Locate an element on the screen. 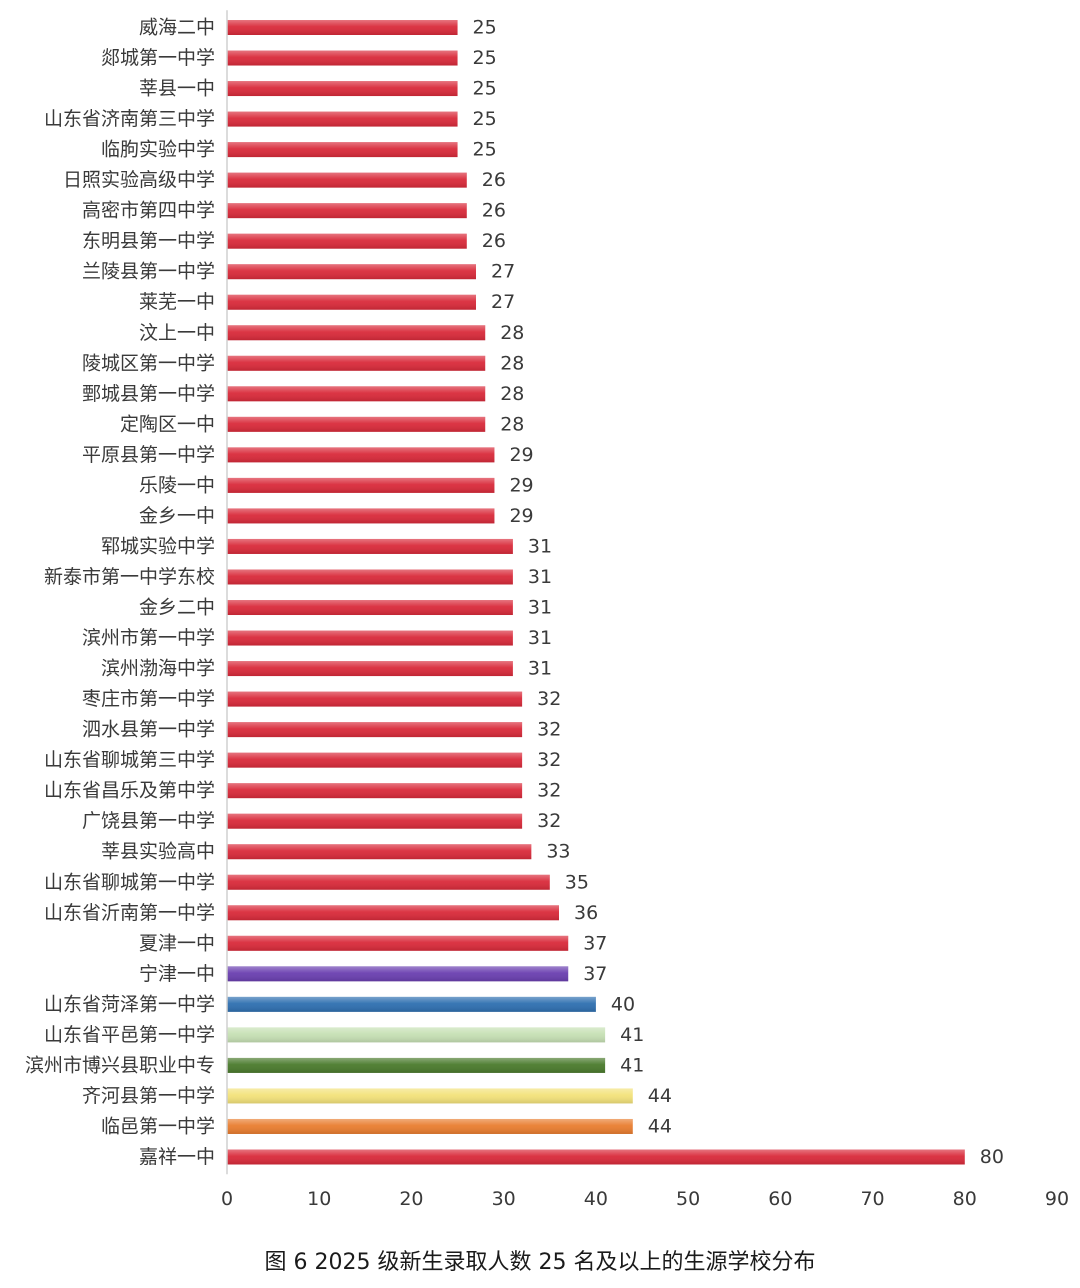  value-label: 37 is located at coordinates (595, 974).